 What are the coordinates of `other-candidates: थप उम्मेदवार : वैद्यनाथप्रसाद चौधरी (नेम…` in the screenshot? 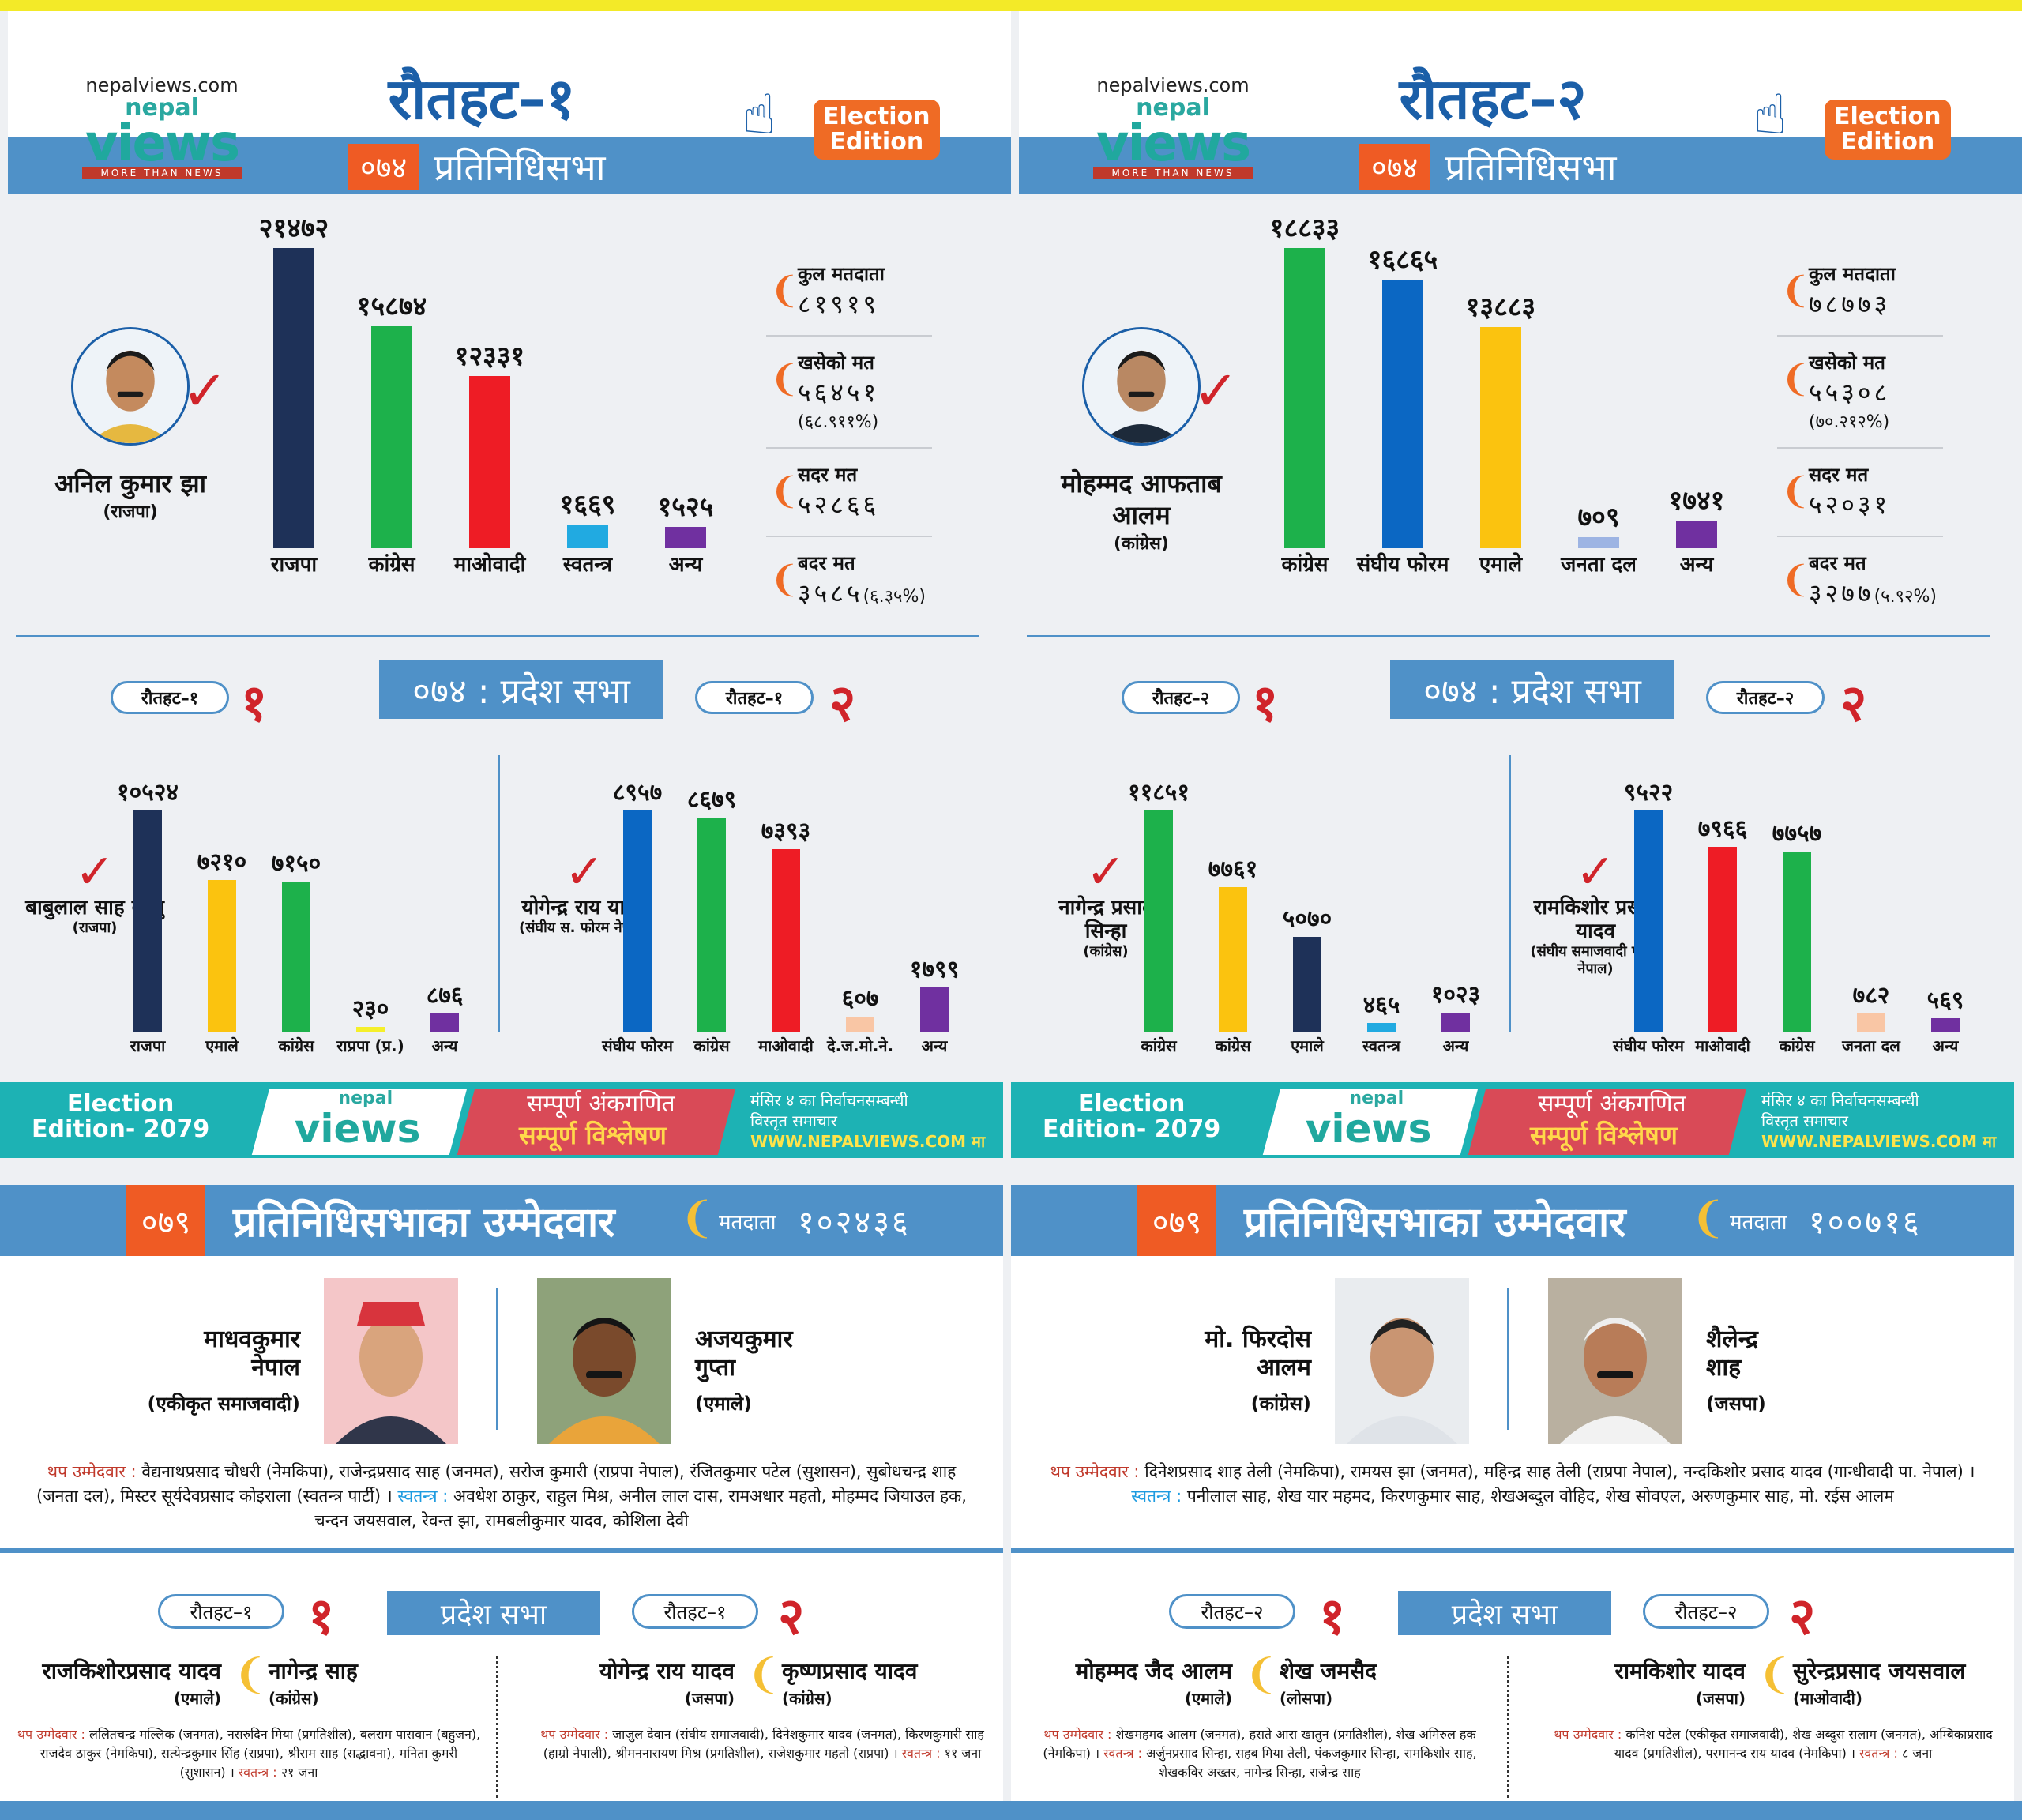 It's located at (502, 1496).